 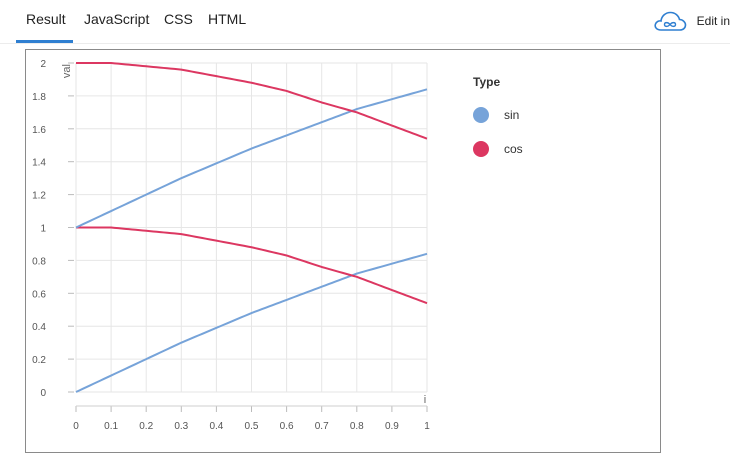 I want to click on edit-in-button: Edit in, so click(x=691, y=21).